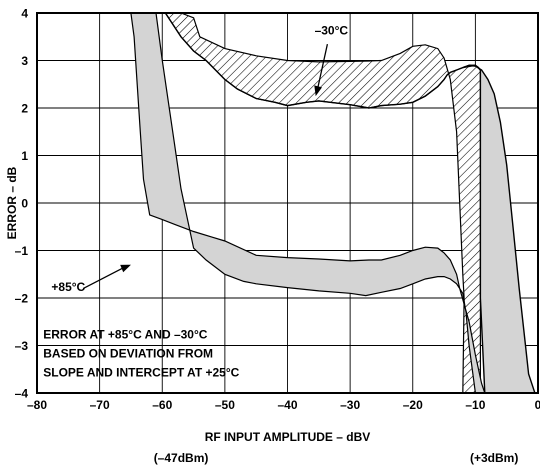 Image resolution: width=540 pixels, height=468 pixels. Describe the element at coordinates (125, 334) in the screenshot. I see `note-line: ERROR AT +85°C AND –30°C` at that location.